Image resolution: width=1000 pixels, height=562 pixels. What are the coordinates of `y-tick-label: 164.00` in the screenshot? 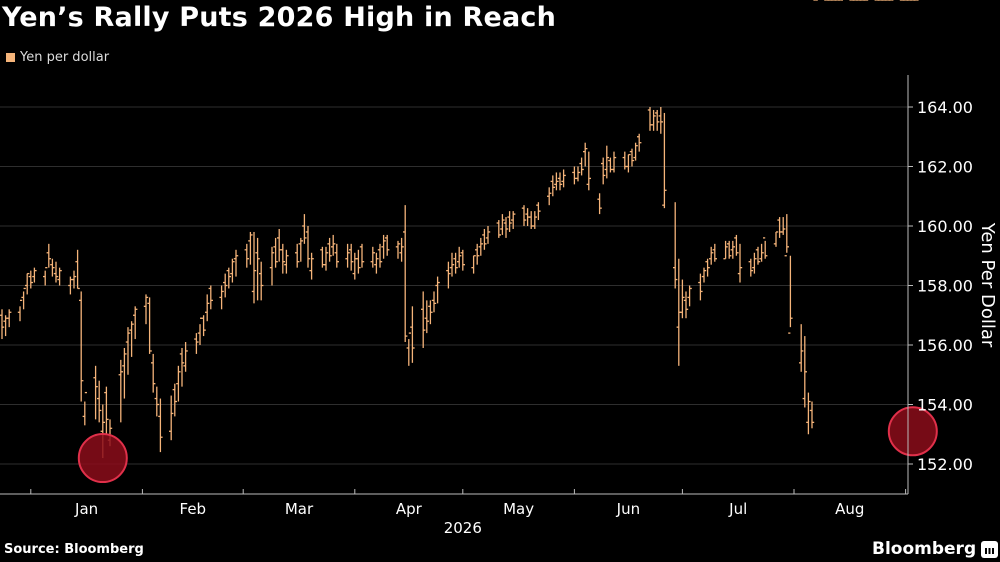 It's located at (945, 107).